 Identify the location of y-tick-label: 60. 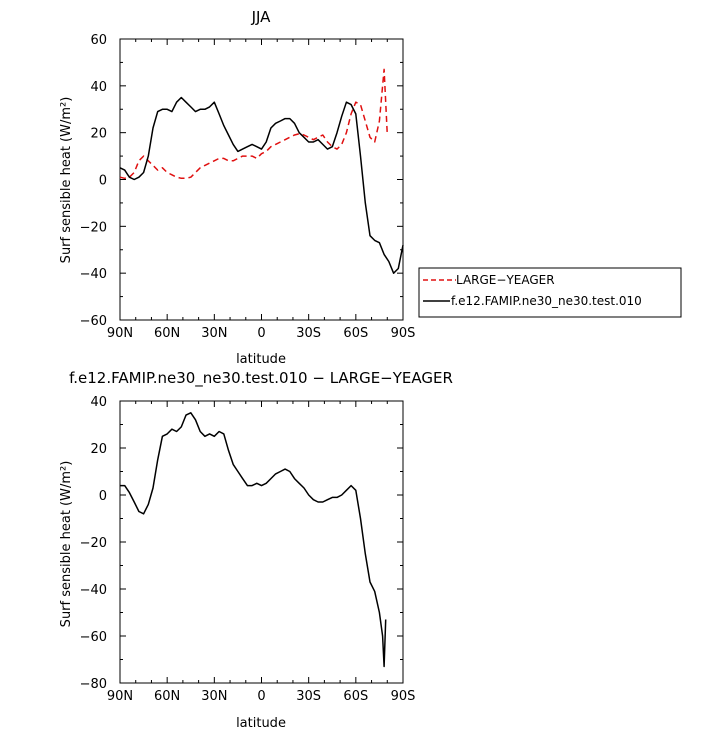
(98, 40).